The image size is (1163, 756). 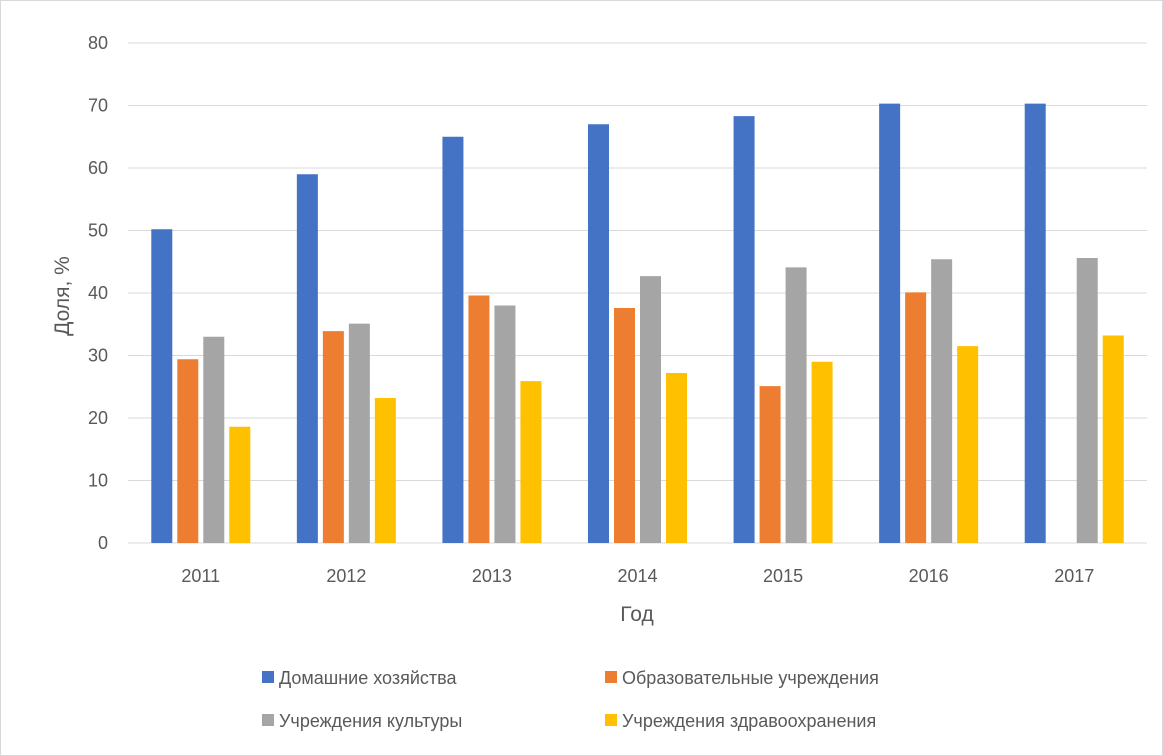 What do you see at coordinates (368, 678) in the screenshot?
I see `legend-label: Домашние хозяйства` at bounding box center [368, 678].